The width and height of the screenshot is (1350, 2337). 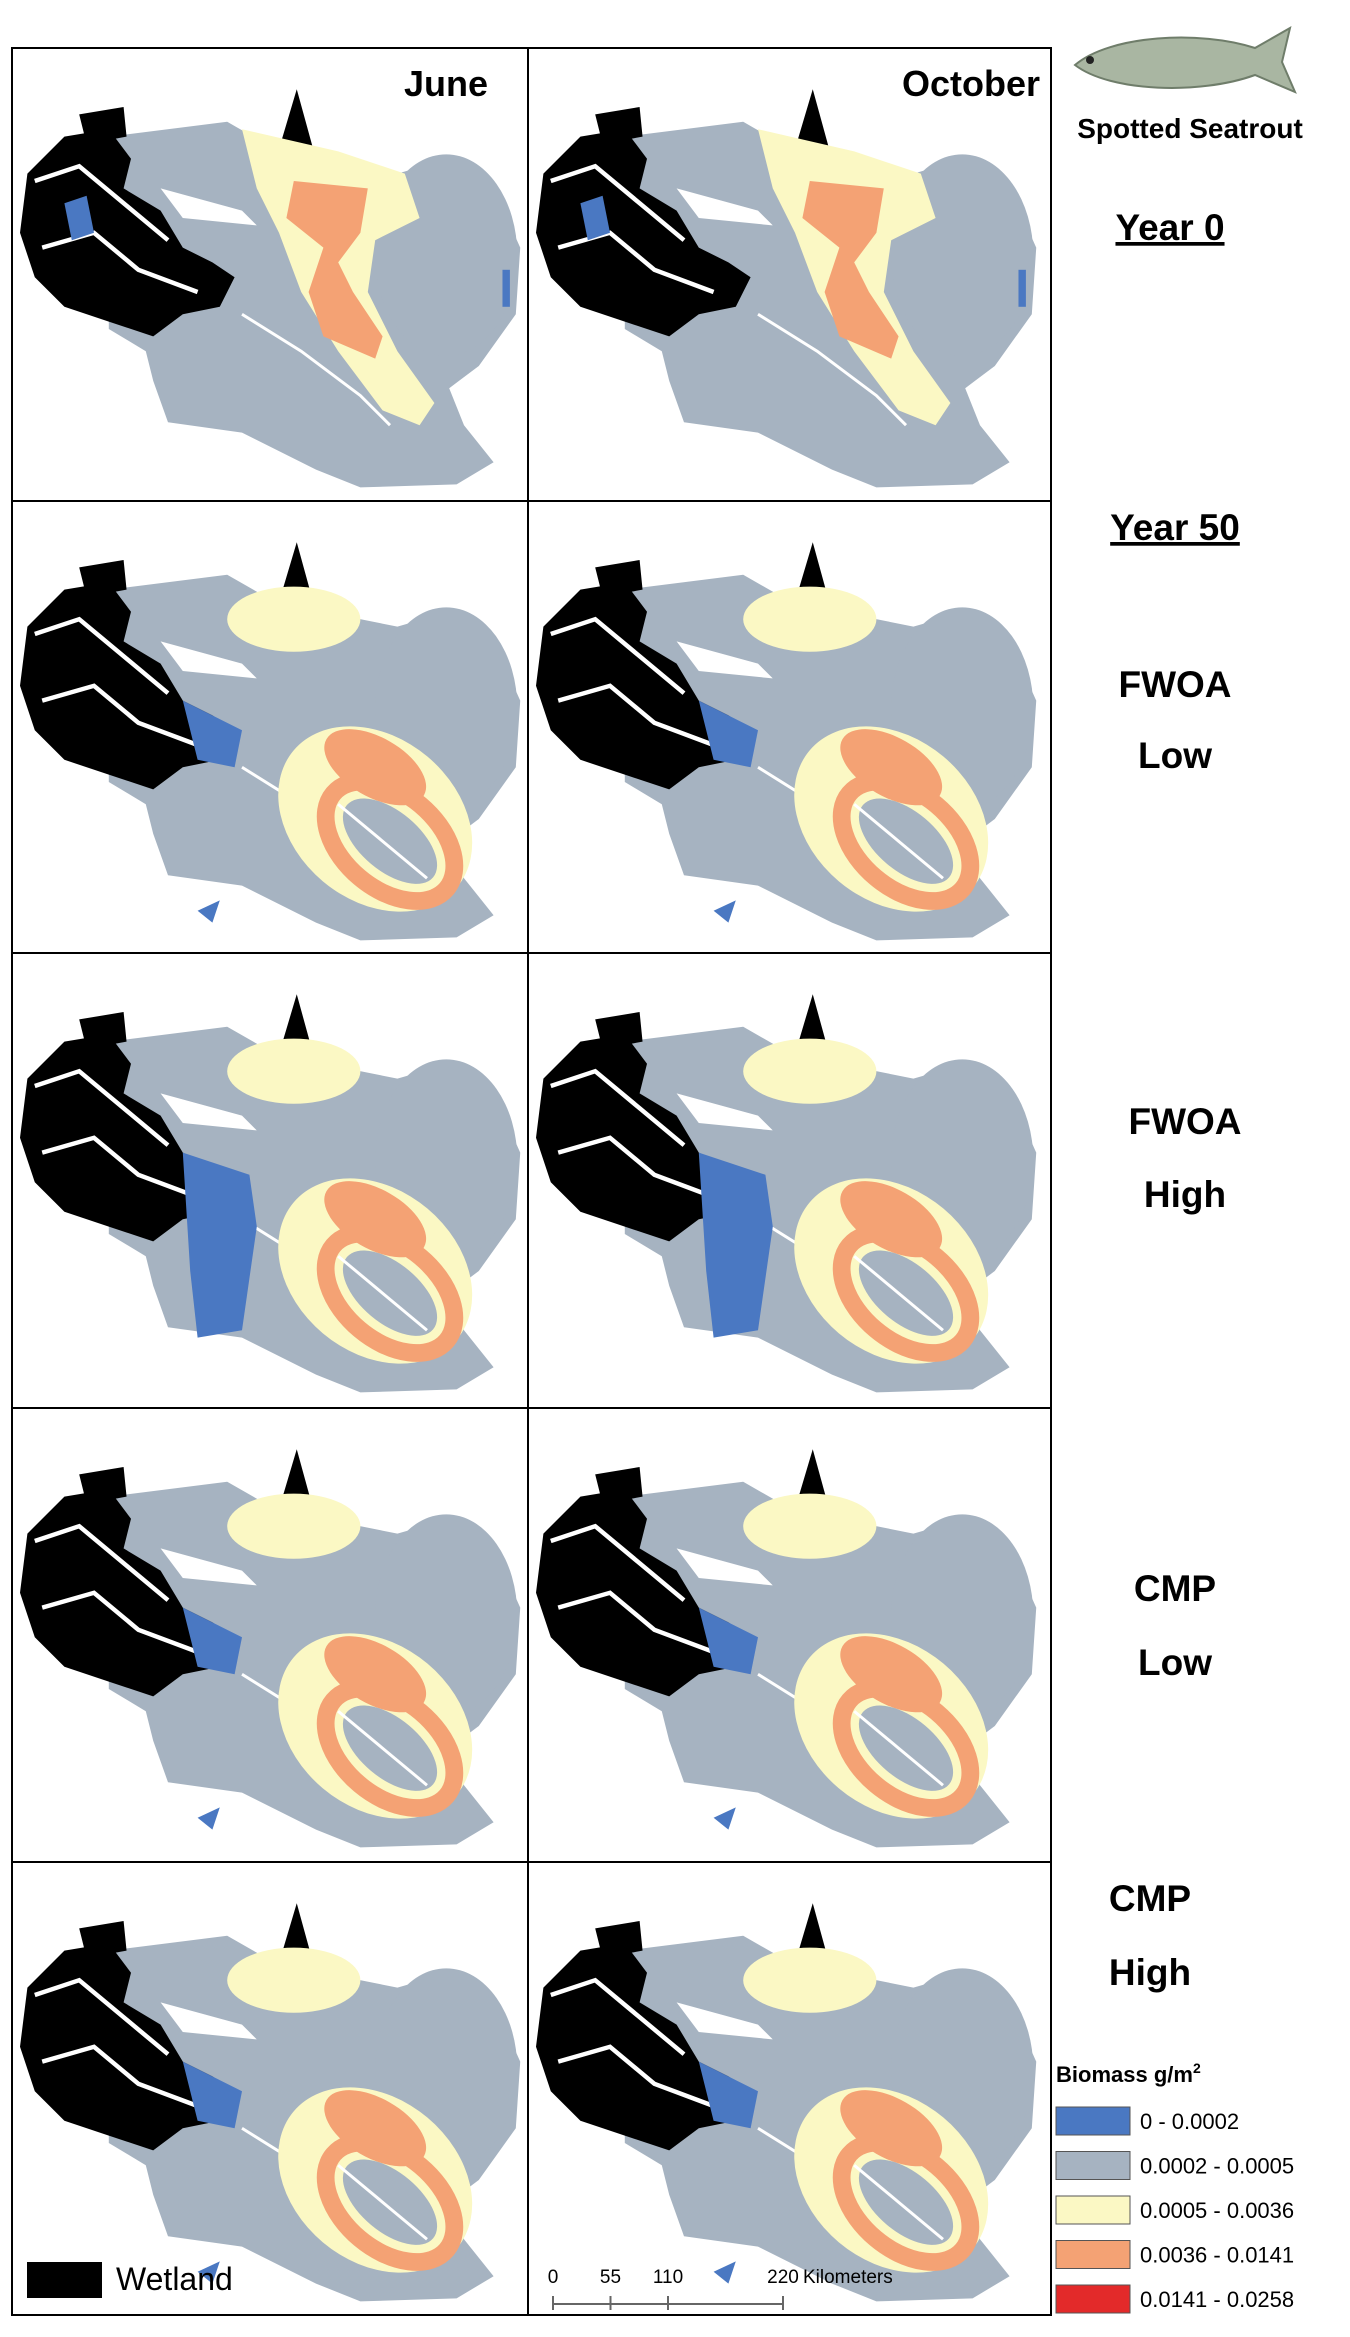 I want to click on panel-border, so click(x=789, y=2088).